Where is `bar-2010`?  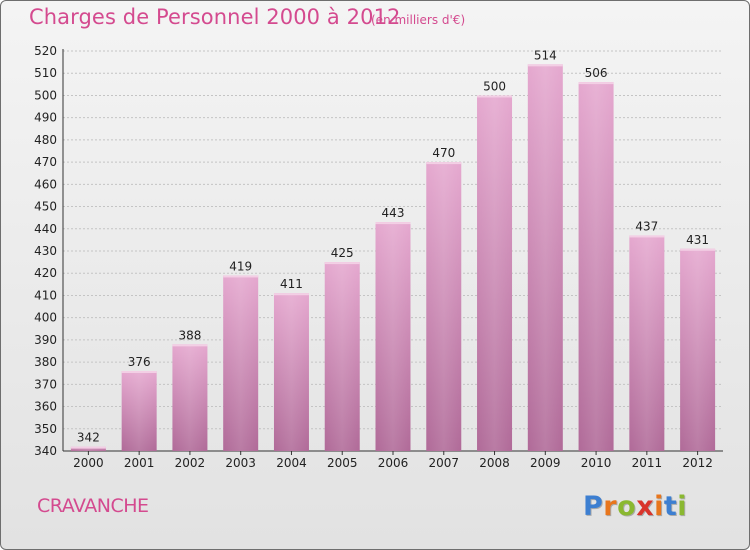
bar-2010 is located at coordinates (596, 266).